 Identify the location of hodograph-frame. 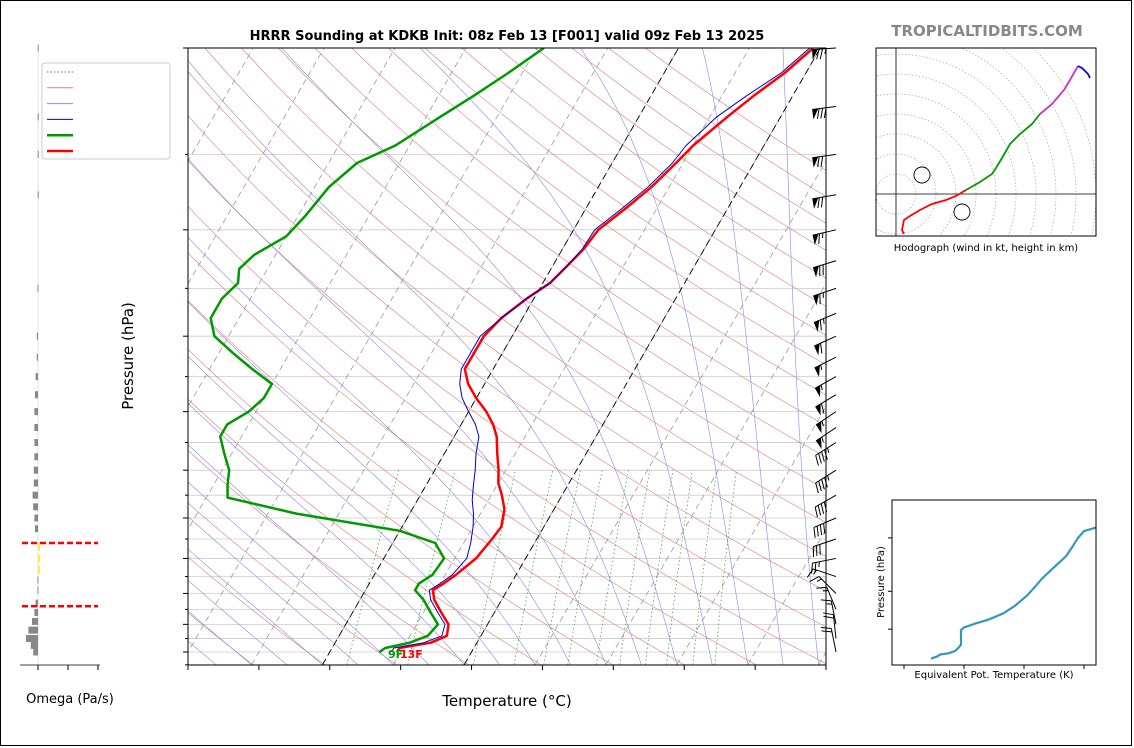
(986, 142).